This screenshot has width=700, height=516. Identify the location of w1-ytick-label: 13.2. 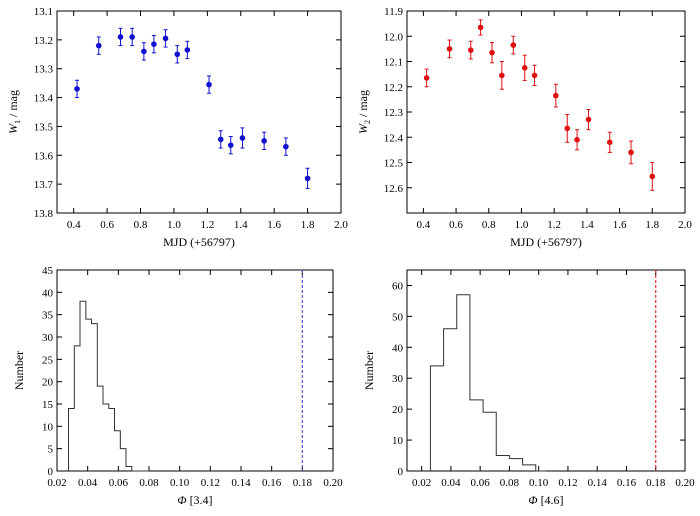
(43, 41).